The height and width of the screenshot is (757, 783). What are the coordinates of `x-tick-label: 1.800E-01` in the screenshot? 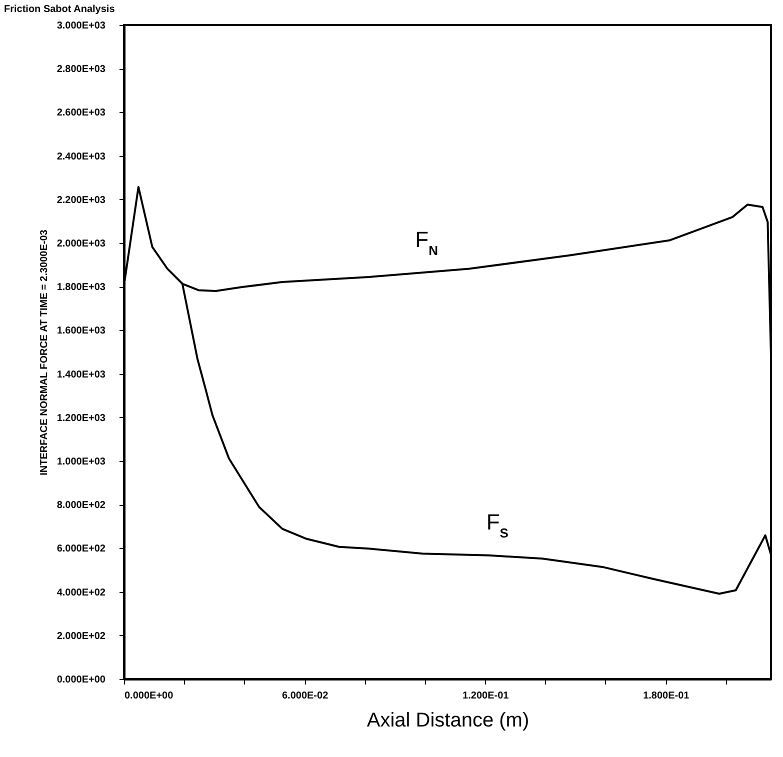 It's located at (666, 696).